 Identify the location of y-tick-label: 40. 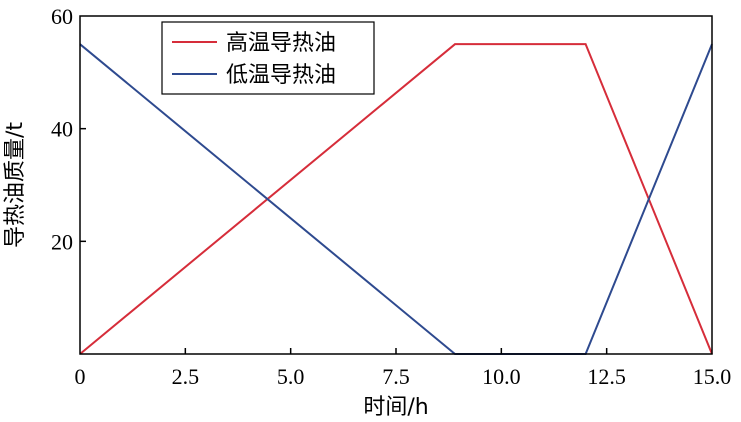
(62, 129).